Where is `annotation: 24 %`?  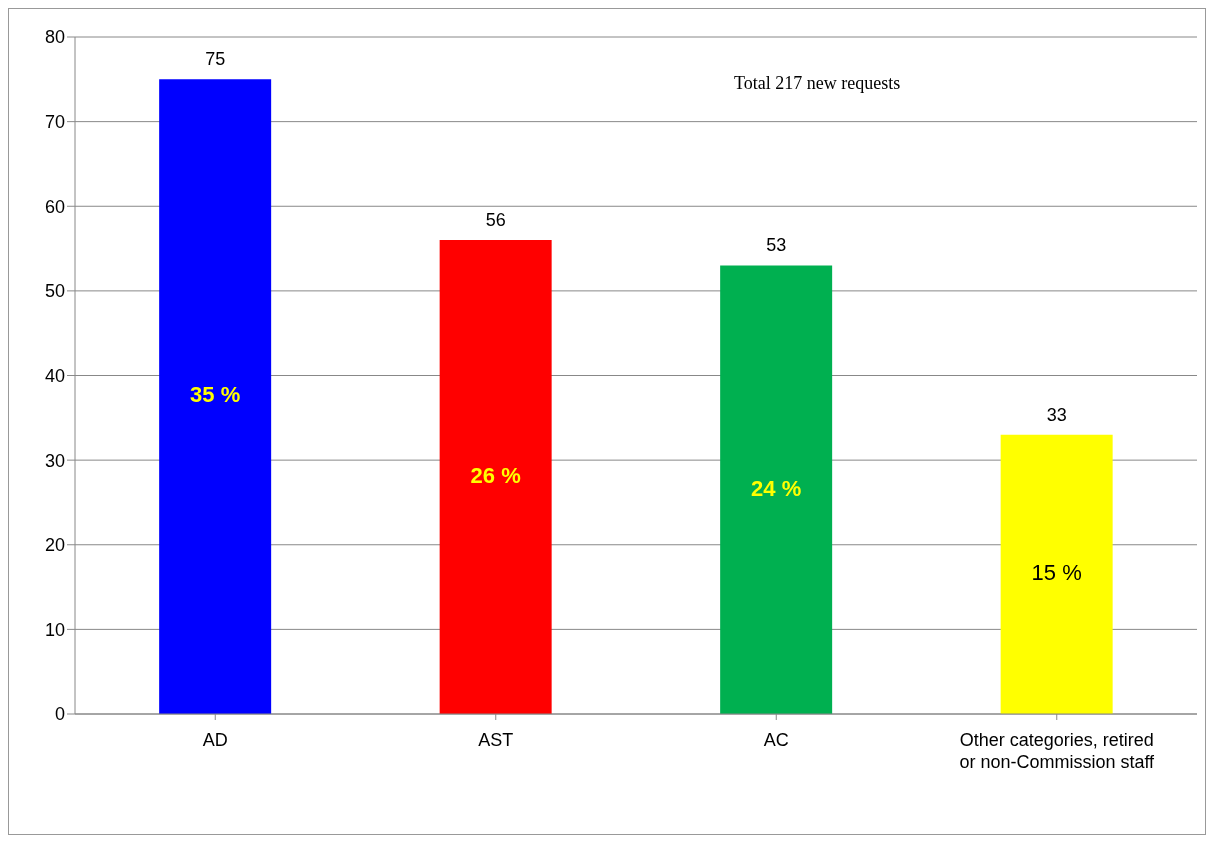 annotation: 24 % is located at coordinates (776, 488).